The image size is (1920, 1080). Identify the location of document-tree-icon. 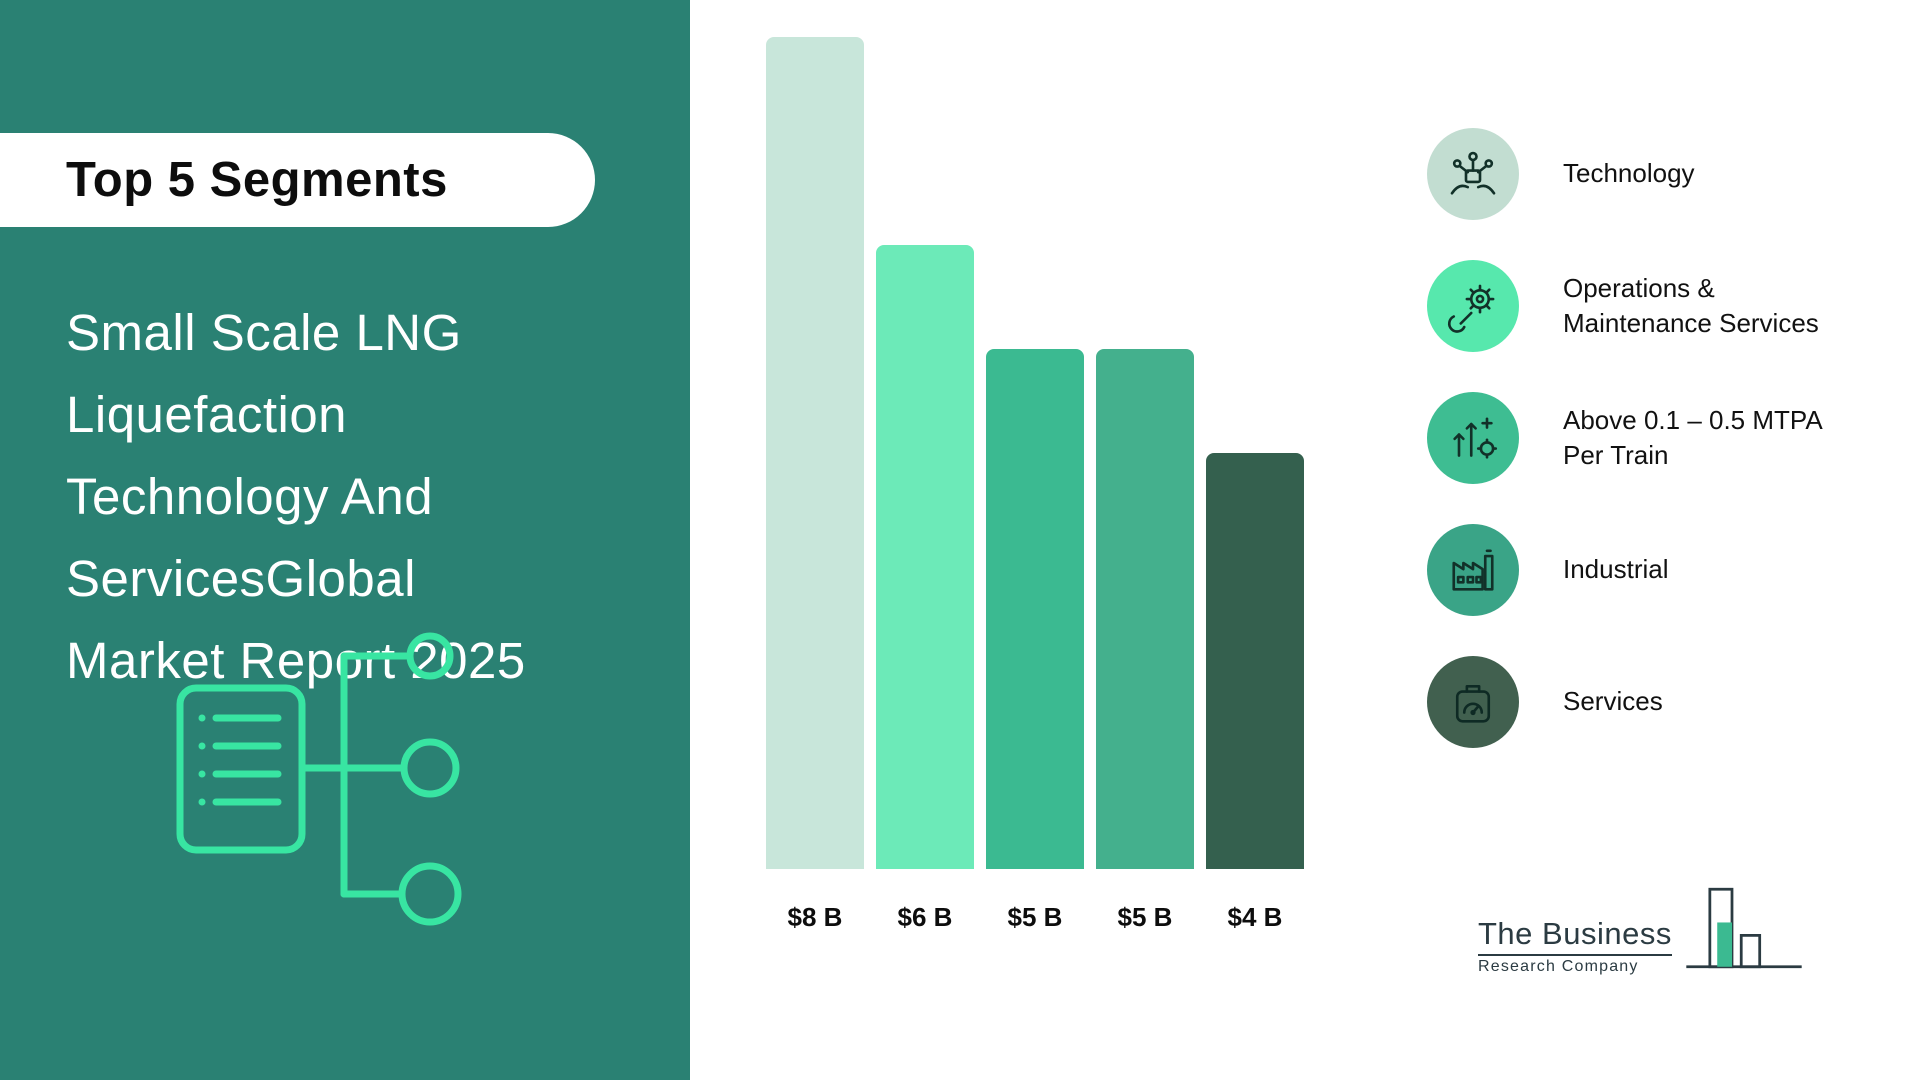
(319, 779).